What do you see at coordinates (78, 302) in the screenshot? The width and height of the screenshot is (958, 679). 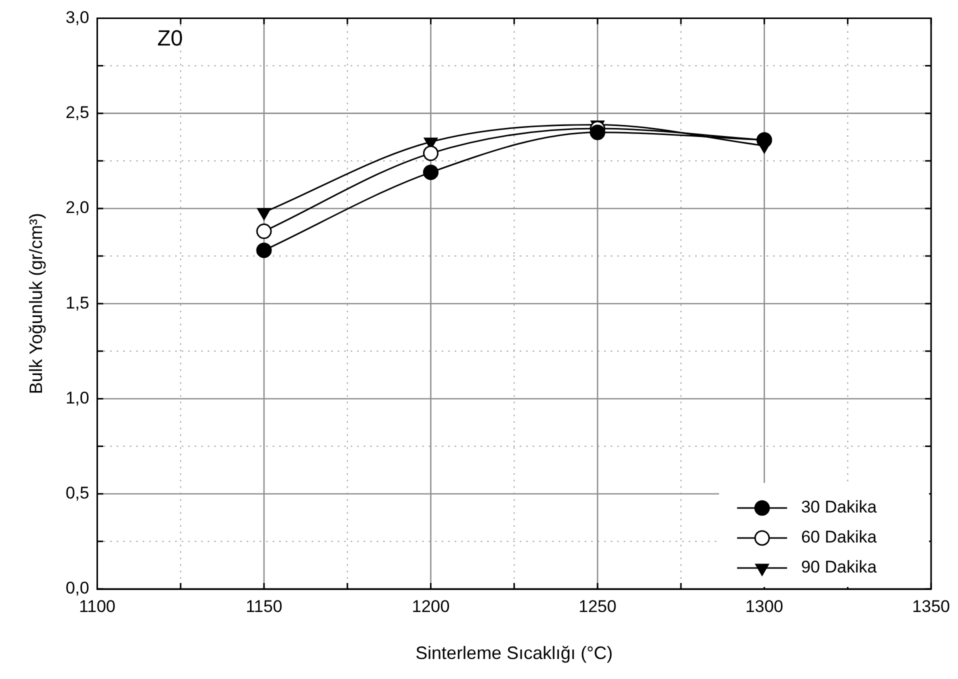 I see `y-tick-label: 1,5` at bounding box center [78, 302].